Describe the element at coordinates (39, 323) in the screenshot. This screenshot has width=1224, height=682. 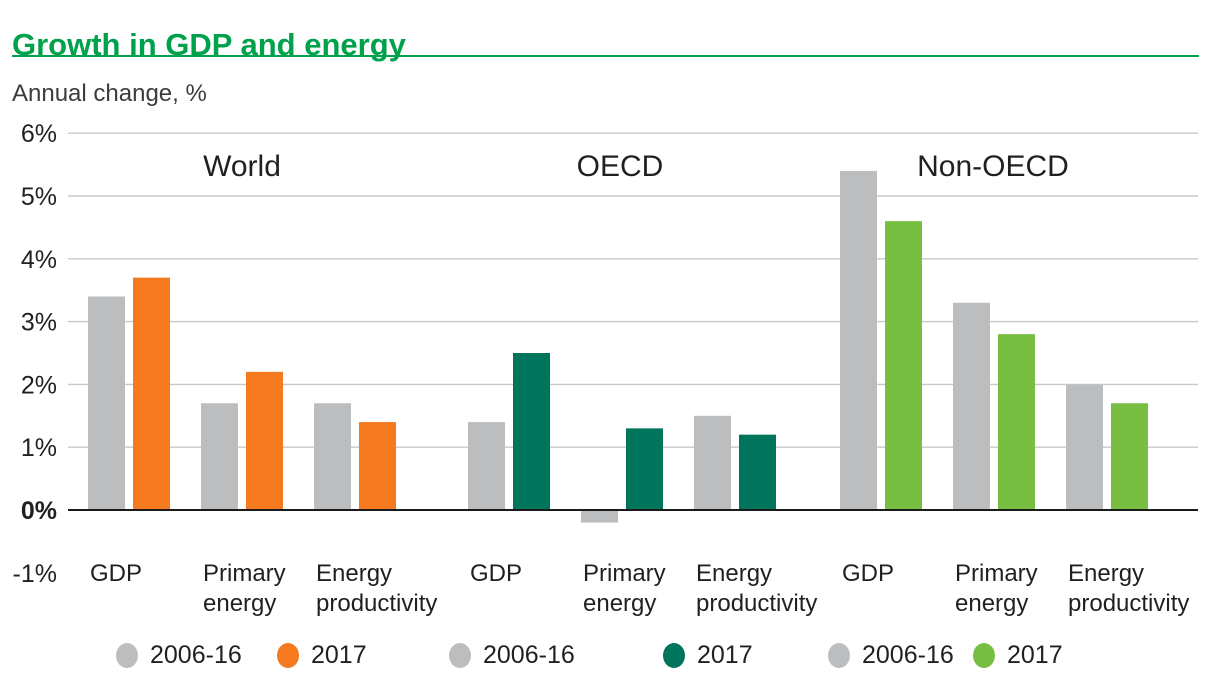
I see `y-tick-label: 3%` at that location.